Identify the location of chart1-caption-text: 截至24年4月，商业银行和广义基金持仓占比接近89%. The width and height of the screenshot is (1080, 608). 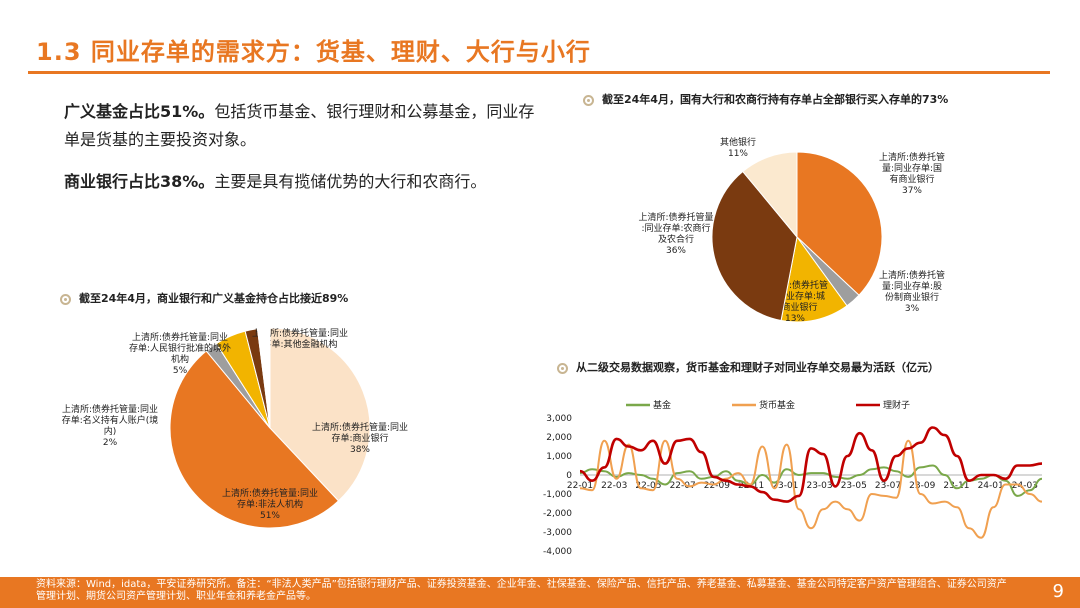
(214, 298).